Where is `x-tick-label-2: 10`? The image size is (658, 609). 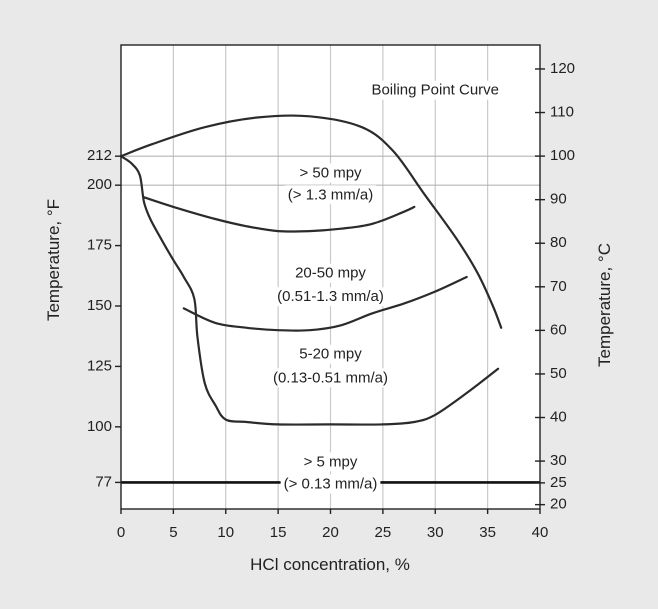
x-tick-label-2: 10 is located at coordinates (225, 532).